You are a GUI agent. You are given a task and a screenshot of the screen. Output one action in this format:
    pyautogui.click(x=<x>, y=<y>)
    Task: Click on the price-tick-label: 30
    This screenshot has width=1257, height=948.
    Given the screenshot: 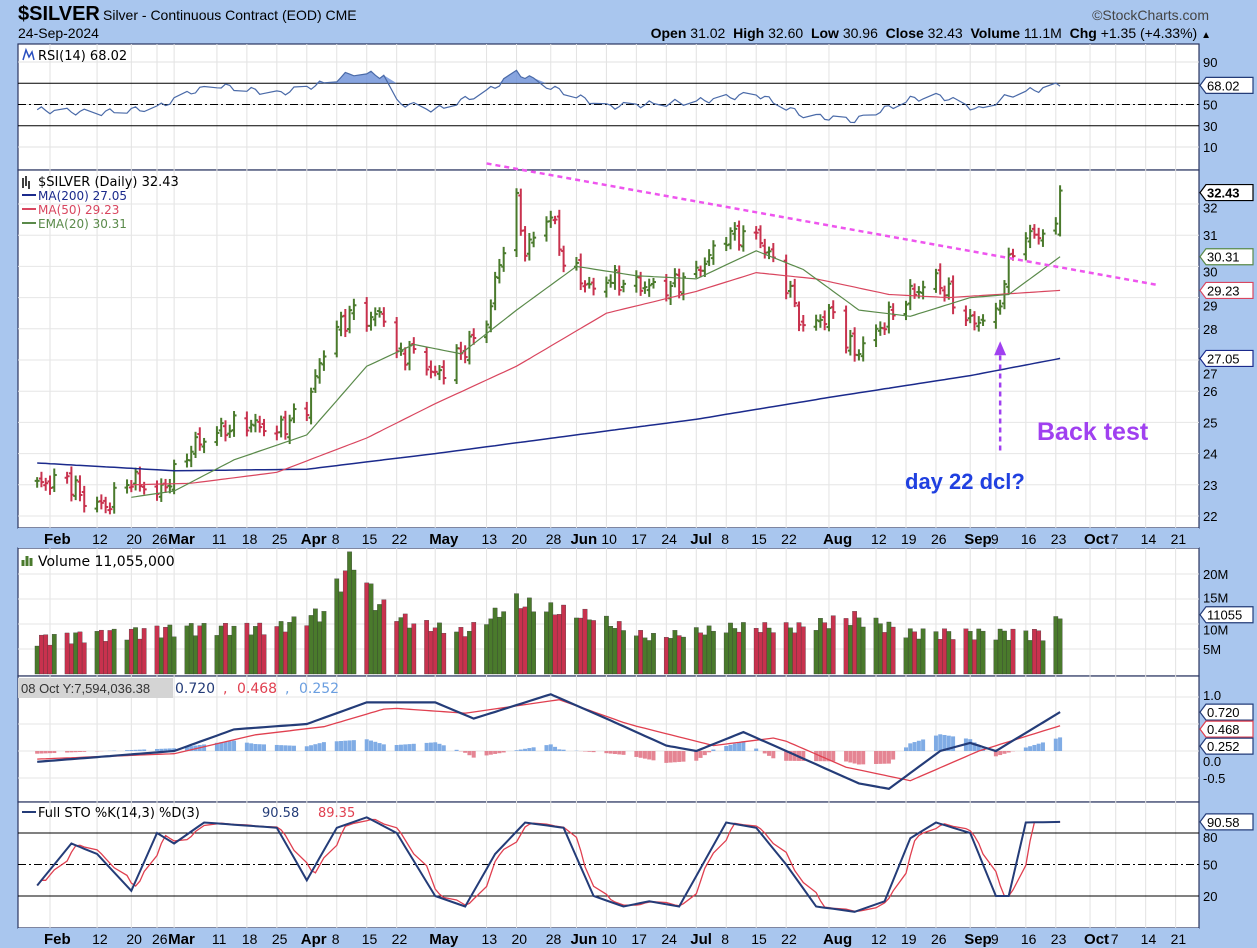 What is the action you would take?
    pyautogui.click(x=1210, y=272)
    